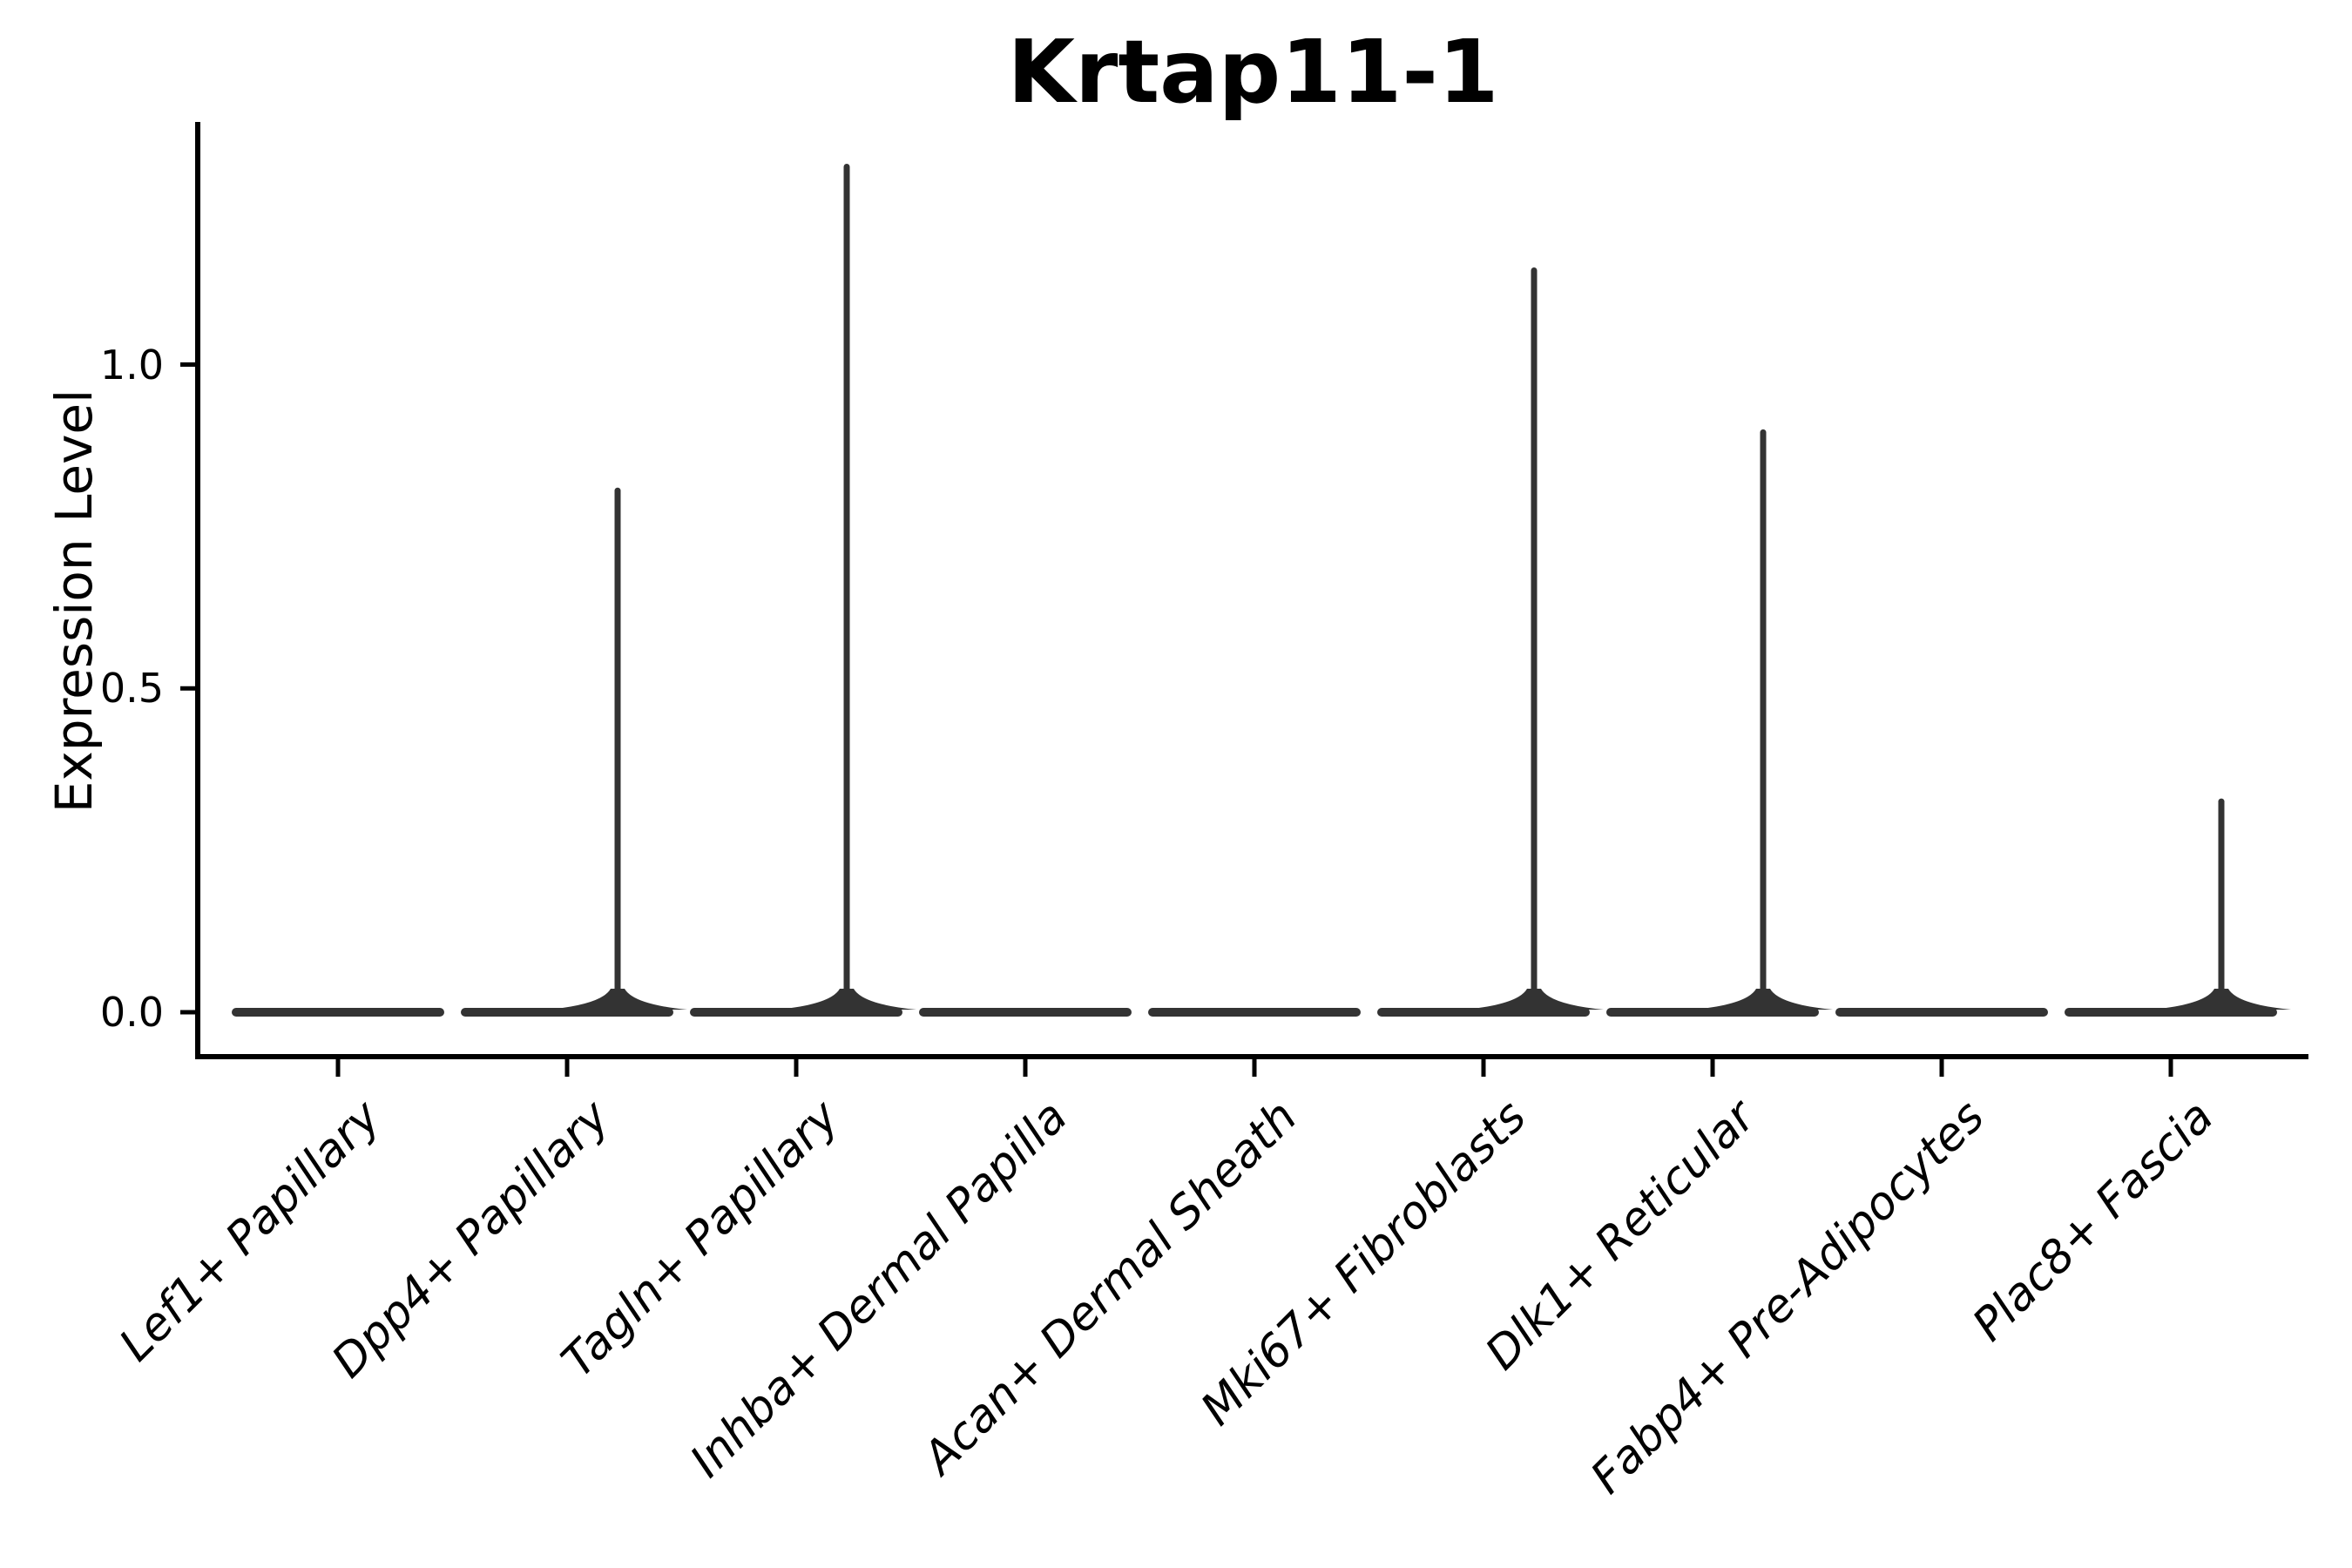  What do you see at coordinates (131, 365) in the screenshot?
I see `y-tick-label: 1.0` at bounding box center [131, 365].